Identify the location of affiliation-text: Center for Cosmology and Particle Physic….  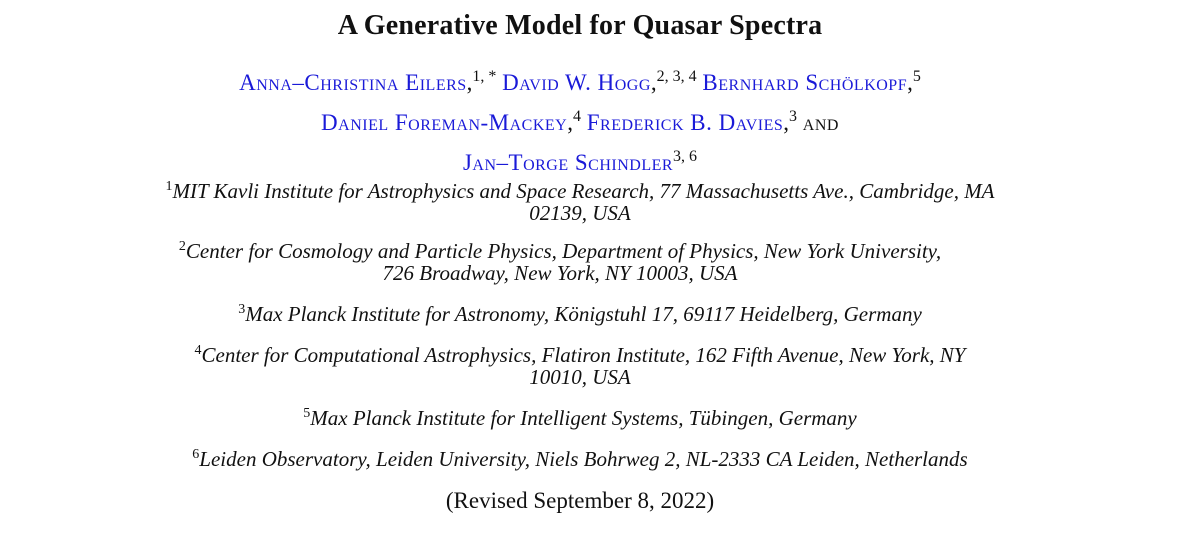
(563, 251).